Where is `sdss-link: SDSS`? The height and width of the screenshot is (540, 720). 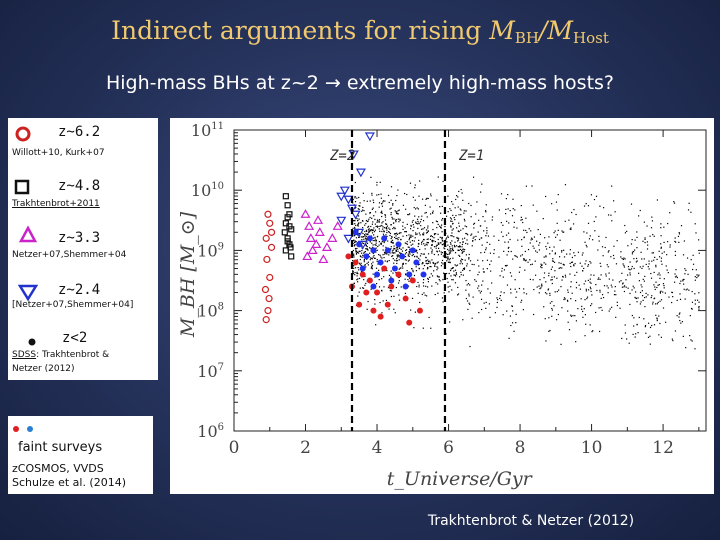 sdss-link: SDSS is located at coordinates (24, 355).